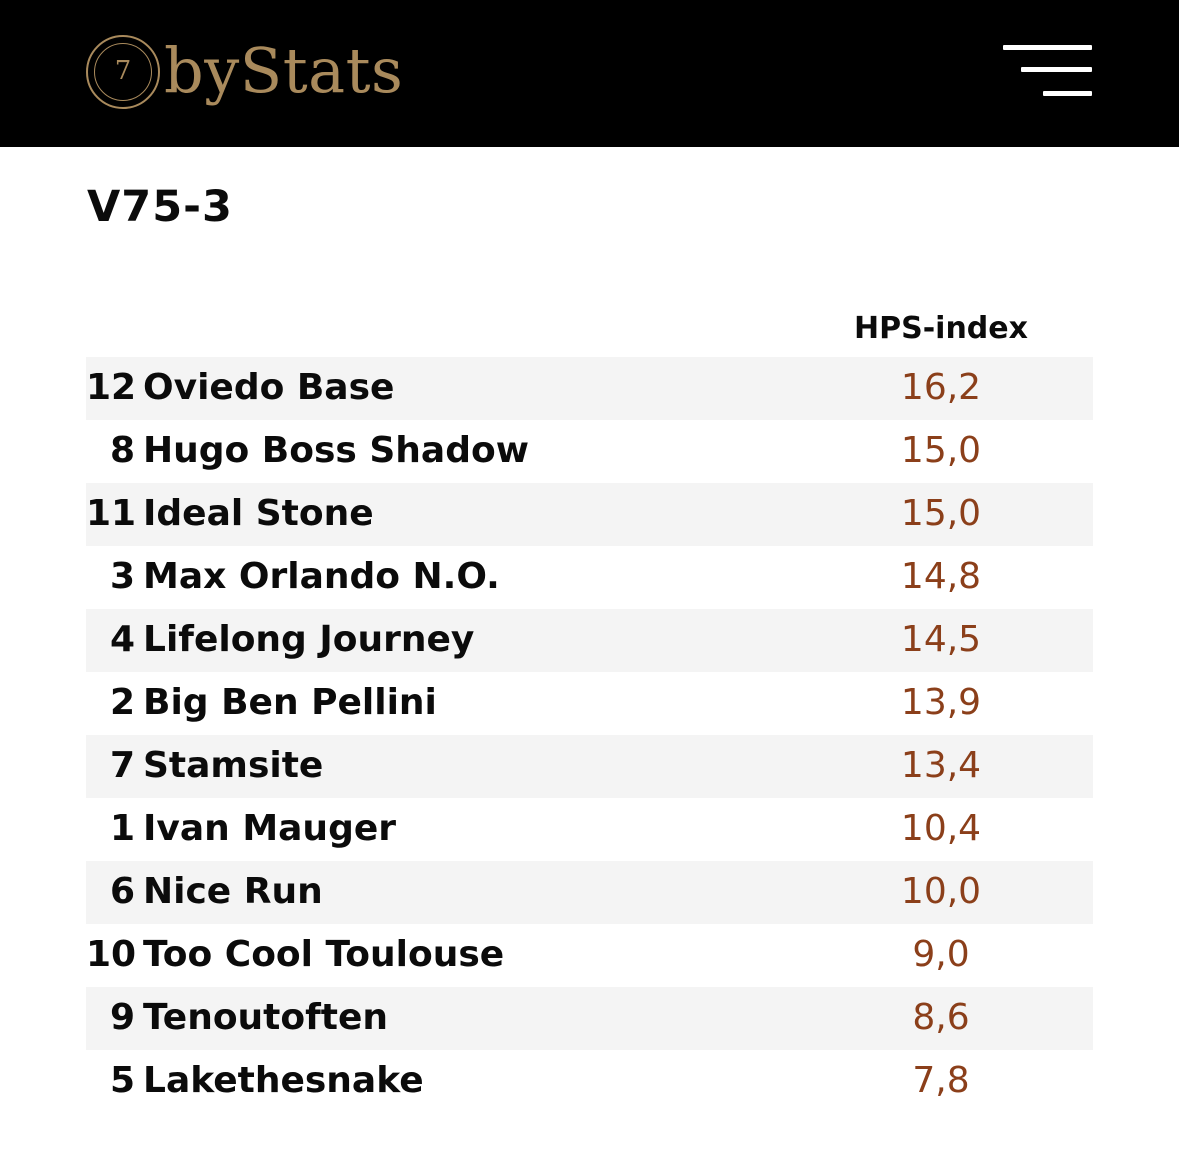 This screenshot has height=1173, width=1179. Describe the element at coordinates (122, 702) in the screenshot. I see `start-number: 2` at that location.